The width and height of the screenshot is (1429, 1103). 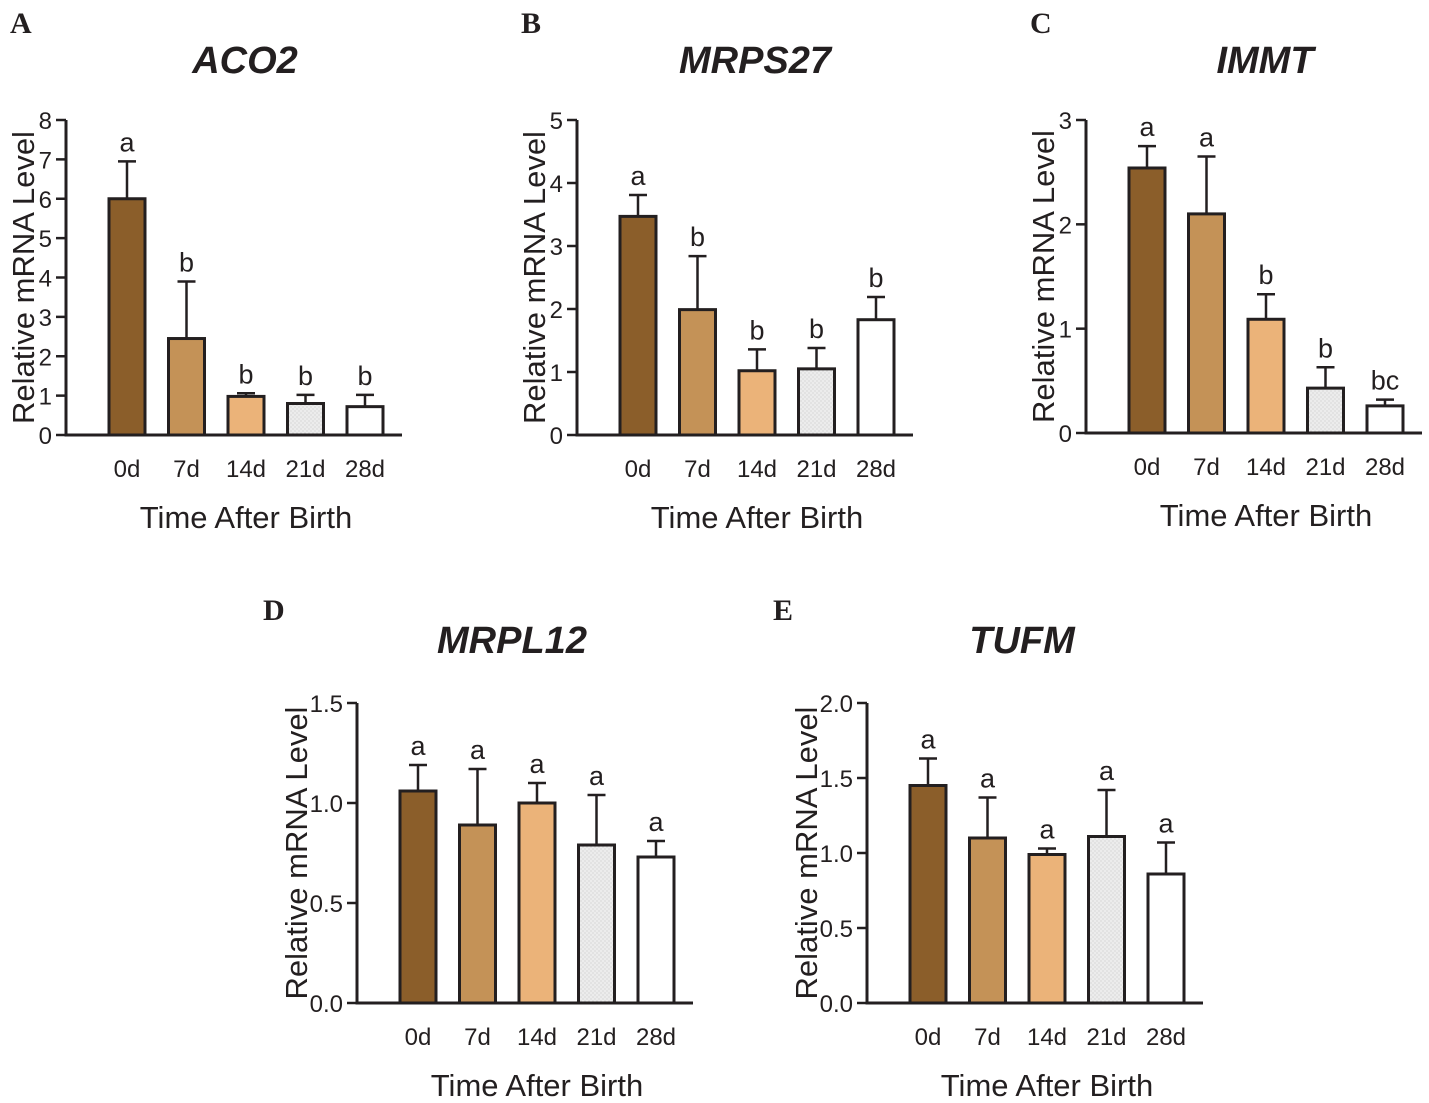 What do you see at coordinates (21, 23) in the screenshot?
I see `panel-letter: A` at bounding box center [21, 23].